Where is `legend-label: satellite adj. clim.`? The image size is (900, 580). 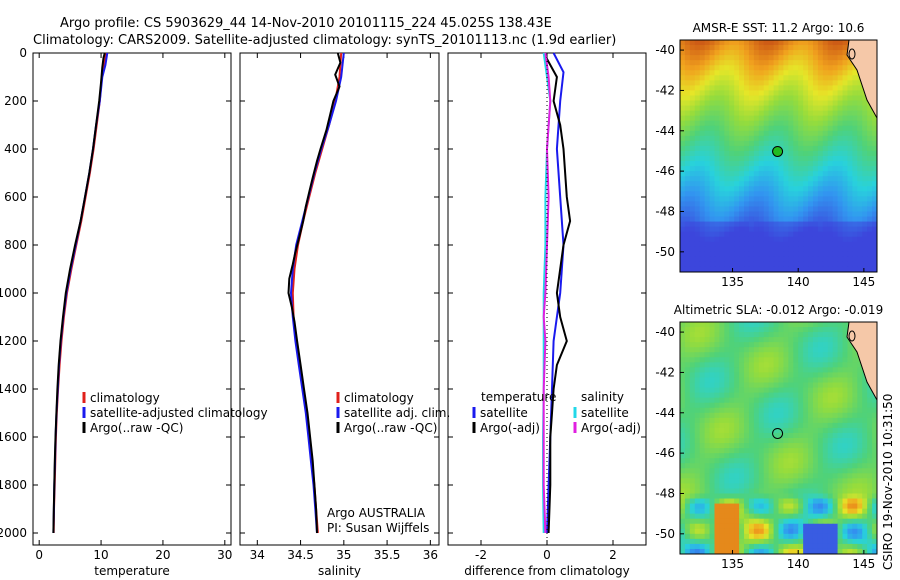 legend-label: satellite adj. clim. is located at coordinates (397, 413).